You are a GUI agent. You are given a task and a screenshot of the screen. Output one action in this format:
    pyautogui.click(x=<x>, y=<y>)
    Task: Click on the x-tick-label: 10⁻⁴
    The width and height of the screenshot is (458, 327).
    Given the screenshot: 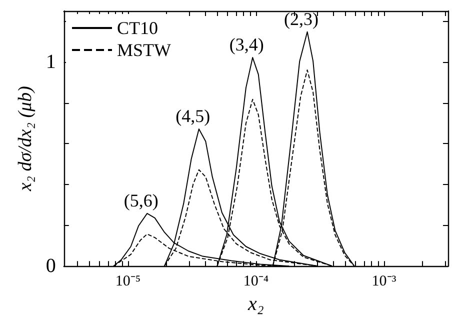 What is the action you would take?
    pyautogui.click(x=256, y=282)
    